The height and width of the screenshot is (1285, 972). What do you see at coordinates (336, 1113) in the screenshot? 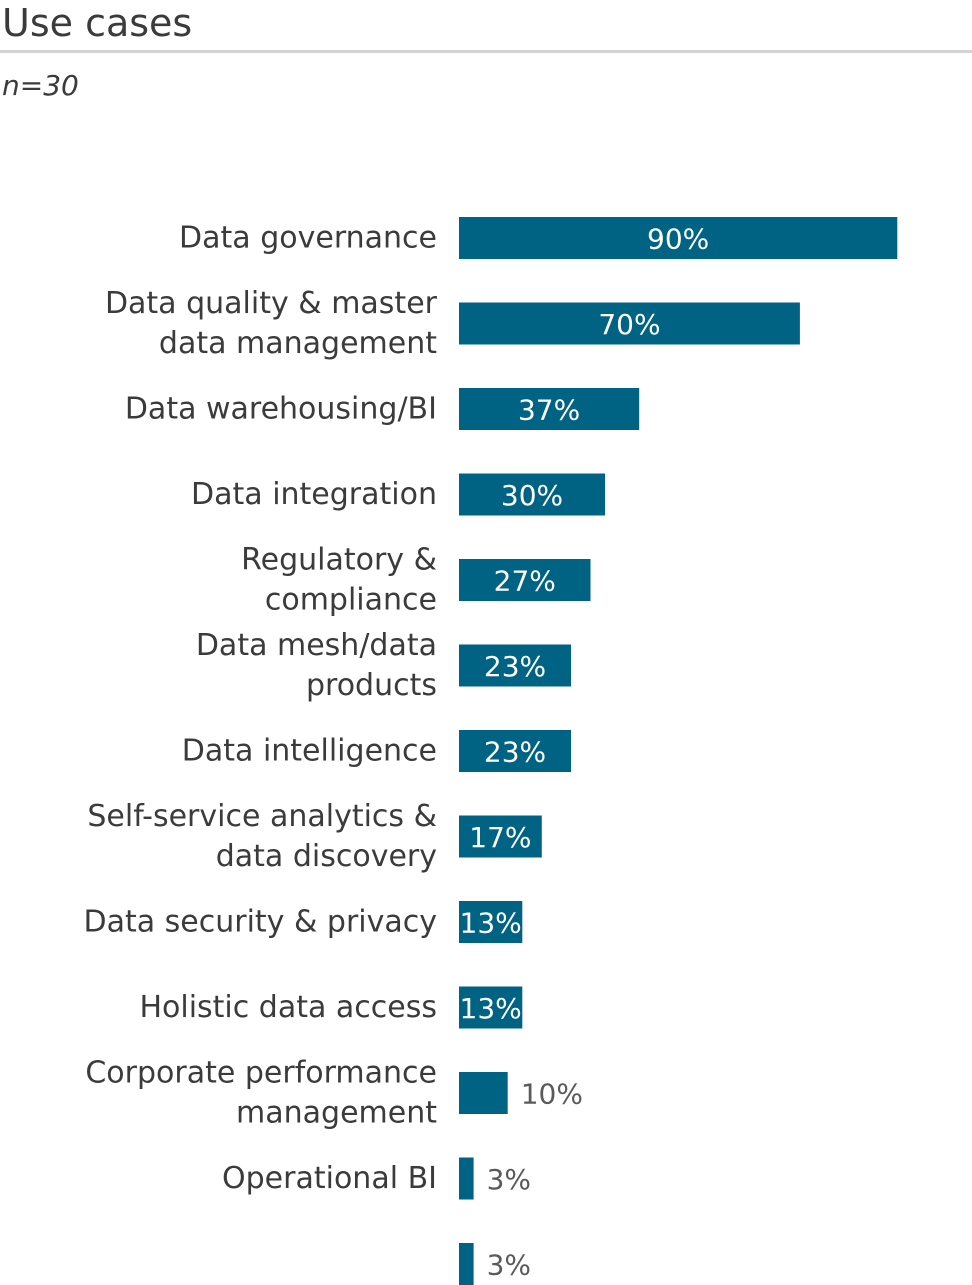
I see `category-label: management` at bounding box center [336, 1113].